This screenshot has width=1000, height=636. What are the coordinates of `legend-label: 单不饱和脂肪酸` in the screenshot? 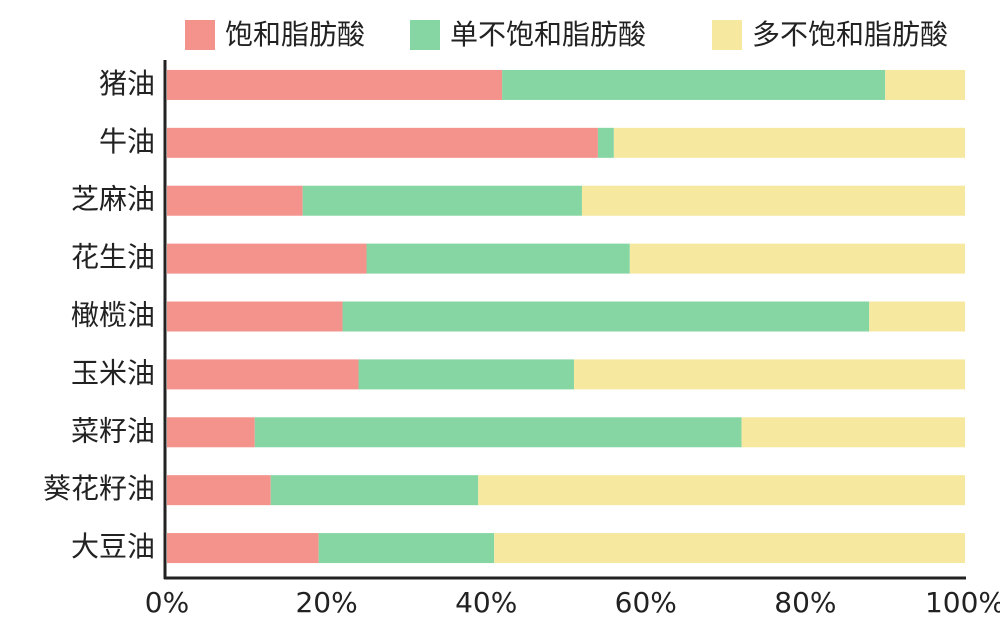 It's located at (548, 34).